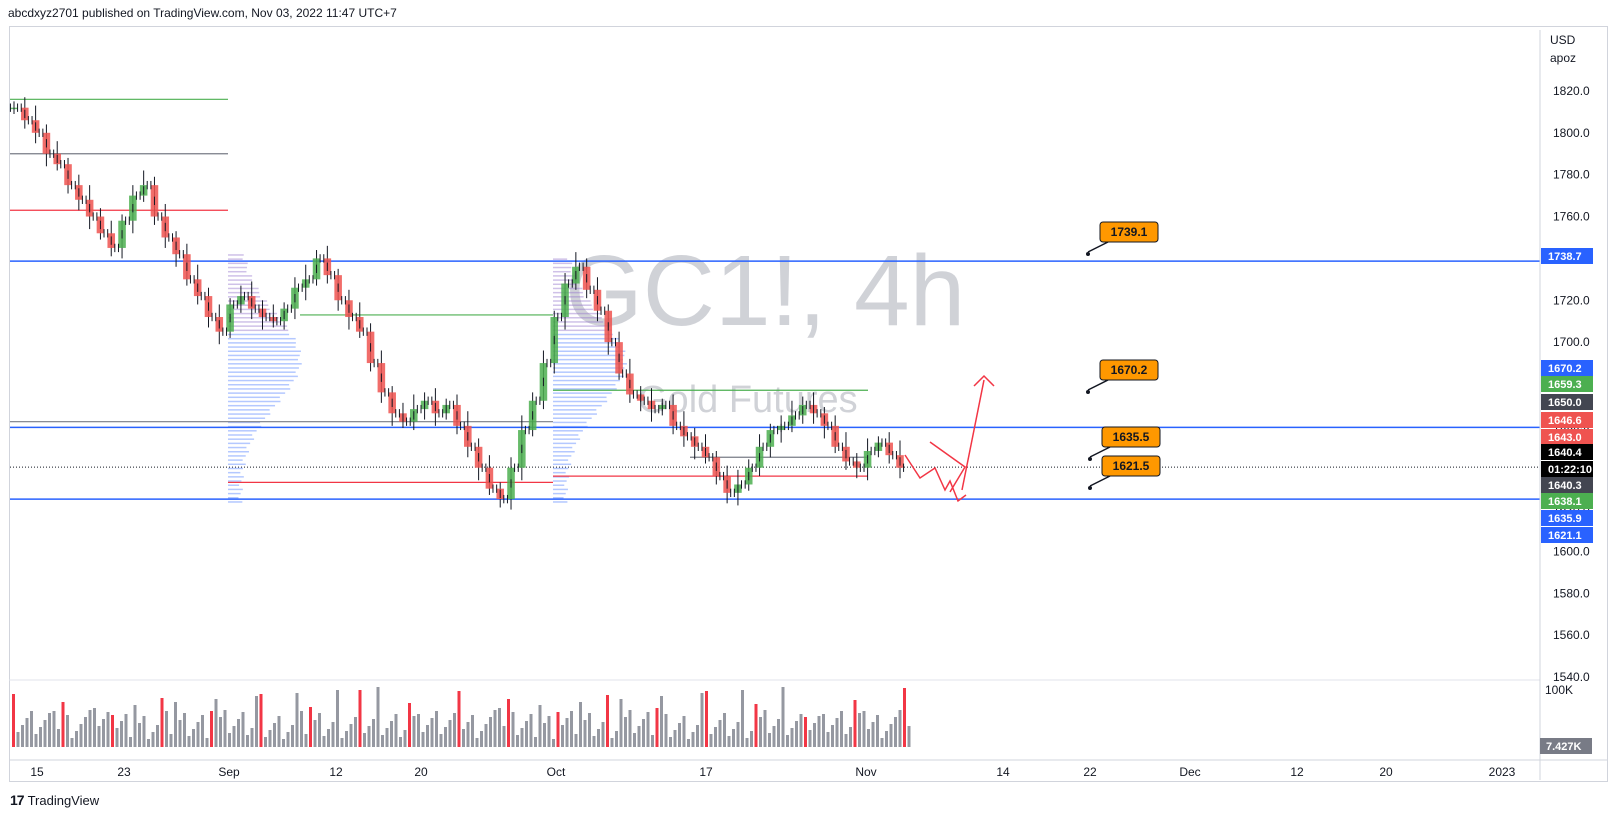 The width and height of the screenshot is (1619, 818). I want to click on price-tag-label: 1643.0, so click(1565, 438).